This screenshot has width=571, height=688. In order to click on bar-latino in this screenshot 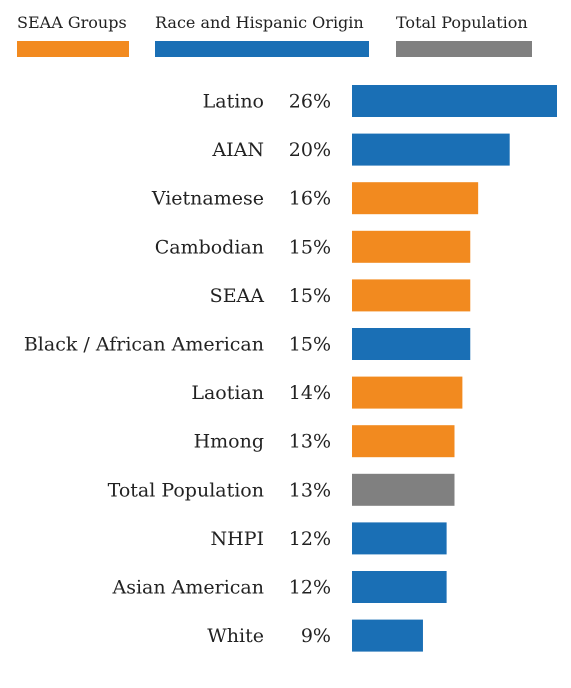, I will do `click(454, 101)`.